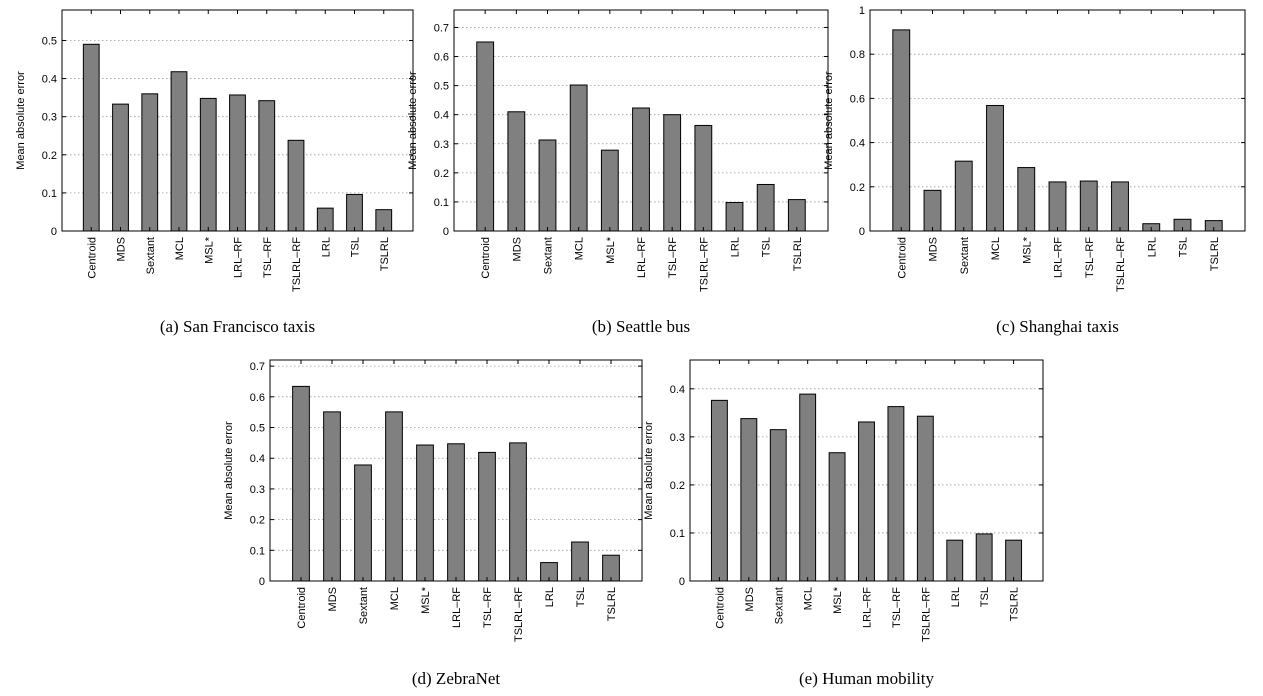 The height and width of the screenshot is (696, 1263). What do you see at coordinates (862, 11) in the screenshot?
I see `y-tick-label: 1` at bounding box center [862, 11].